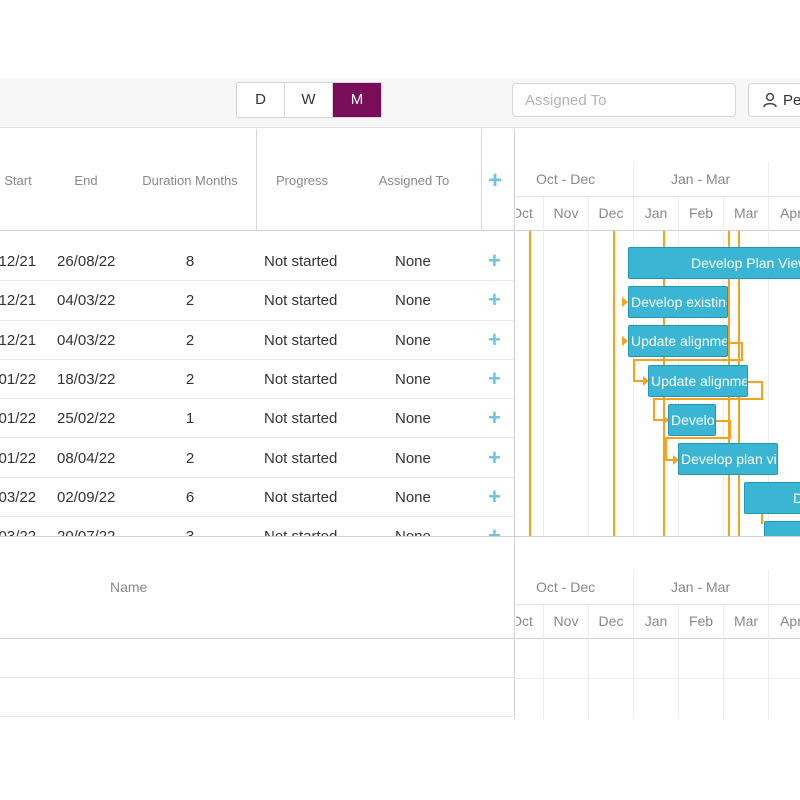  Describe the element at coordinates (624, 100) in the screenshot. I see `assigned-to-filter-input` at that location.